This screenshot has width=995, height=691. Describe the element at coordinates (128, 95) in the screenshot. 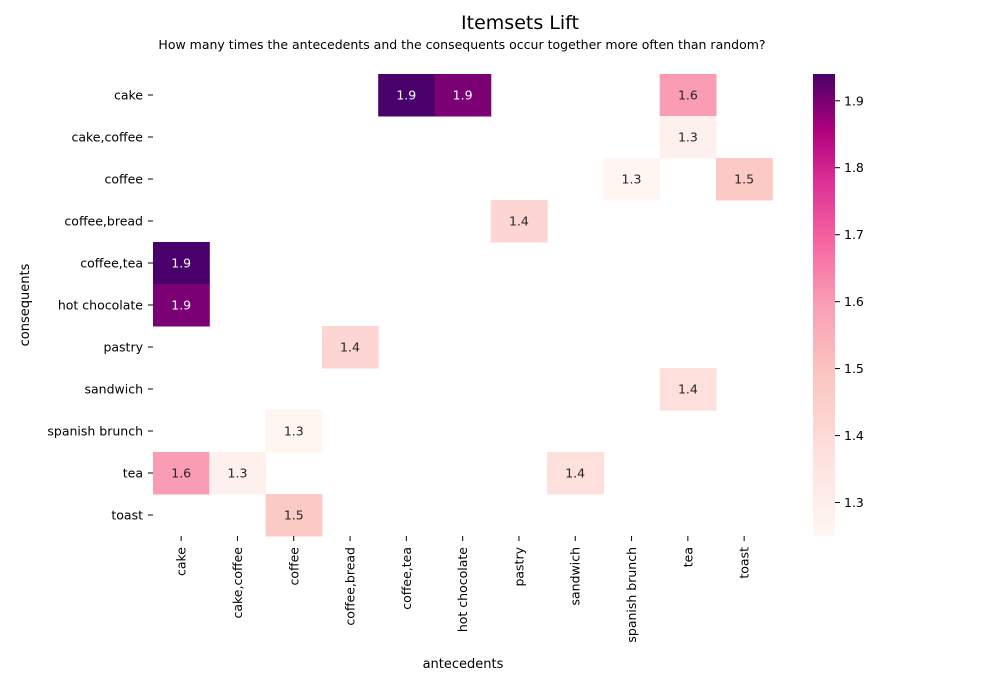

I see `y-tick-label-cake: cake` at that location.